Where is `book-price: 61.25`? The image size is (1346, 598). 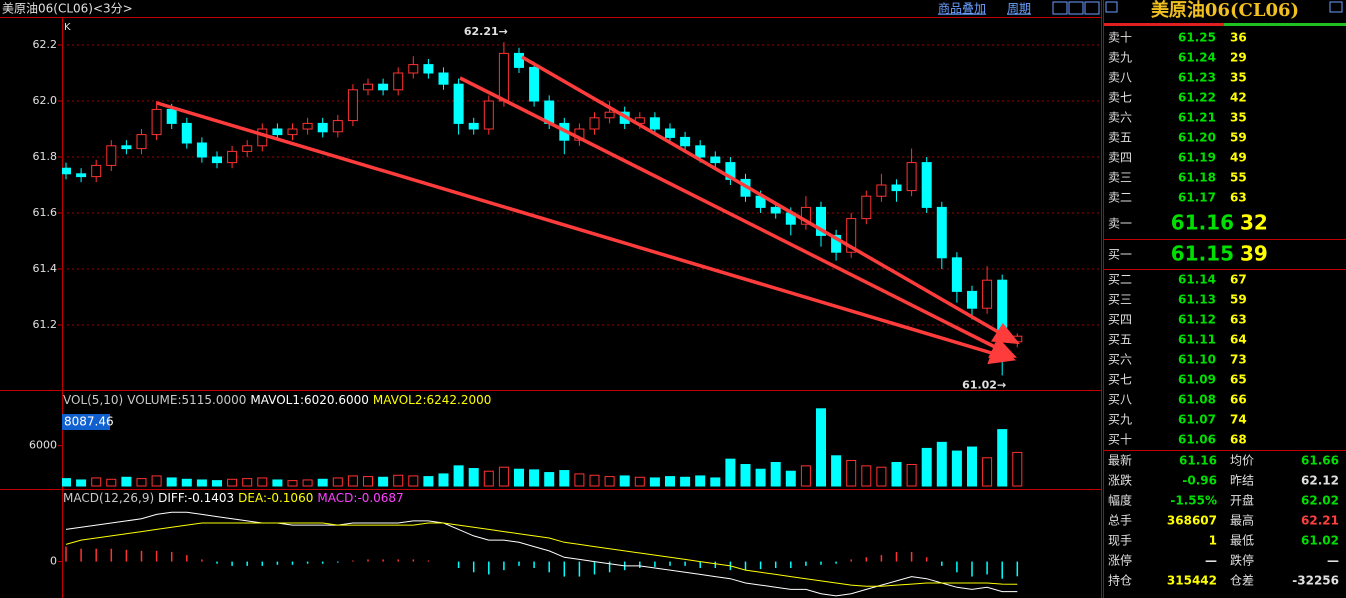
book-price: 61.25 is located at coordinates (1197, 38).